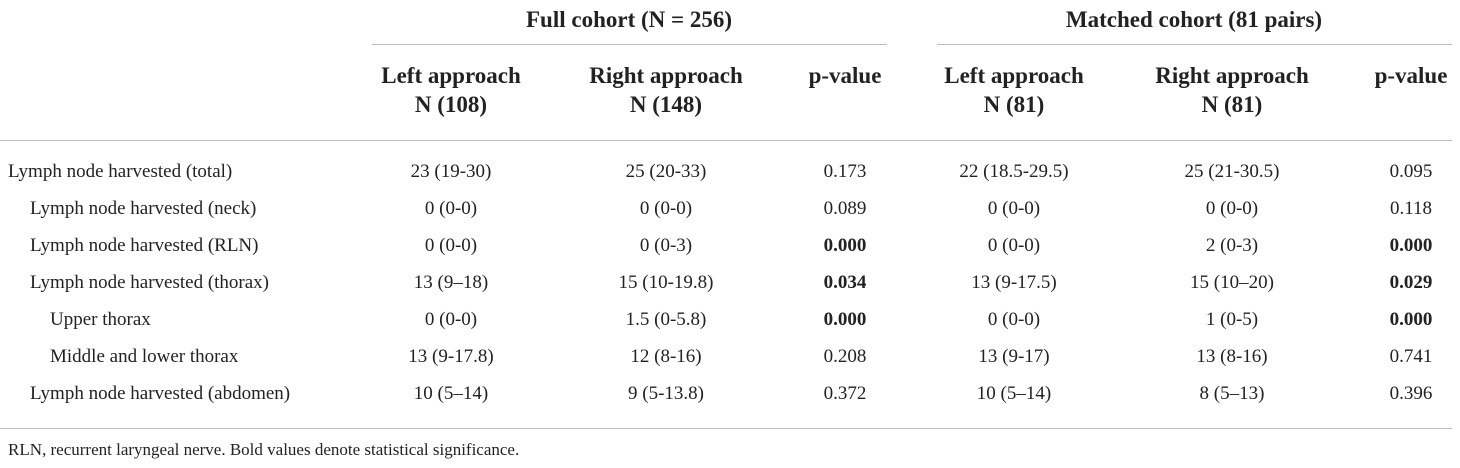 The image size is (1460, 468). I want to click on row-label: Lymph node harvested (abdomen), so click(160, 393).